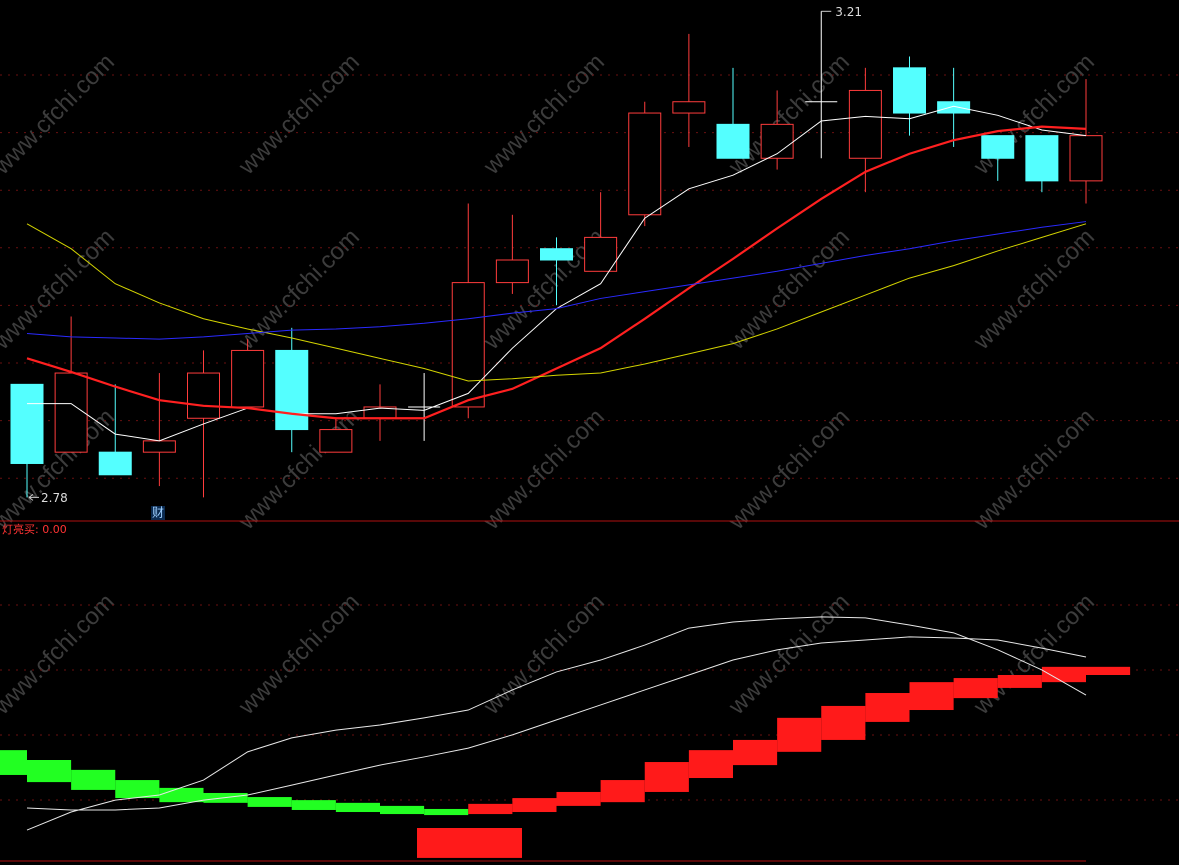  Describe the element at coordinates (34, 529) in the screenshot. I see `indicator-title: 灯亮买: 0.00` at that location.